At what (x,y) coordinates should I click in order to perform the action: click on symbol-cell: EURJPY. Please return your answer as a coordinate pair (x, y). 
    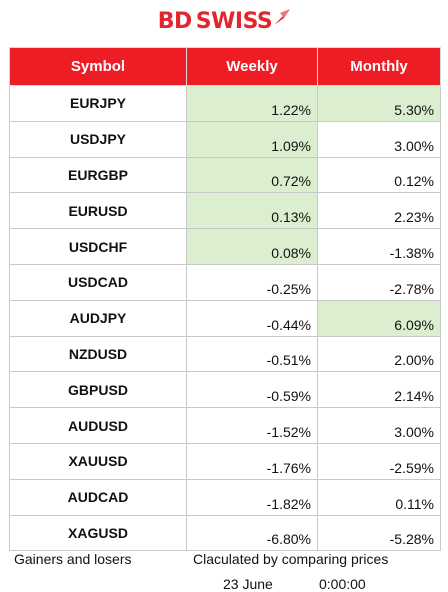
    Looking at the image, I should click on (98, 103).